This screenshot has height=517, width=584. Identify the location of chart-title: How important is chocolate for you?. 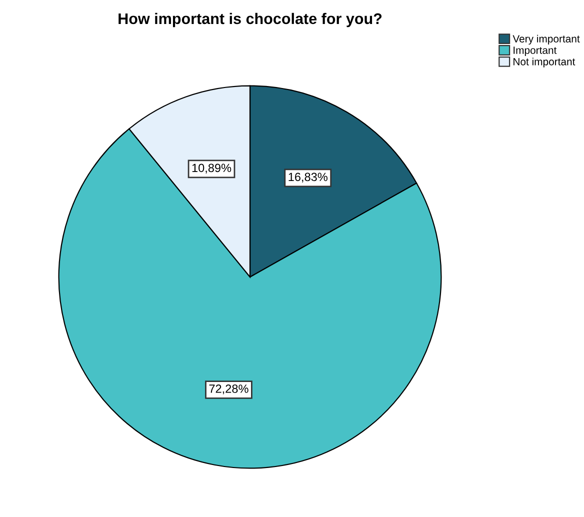
(250, 20).